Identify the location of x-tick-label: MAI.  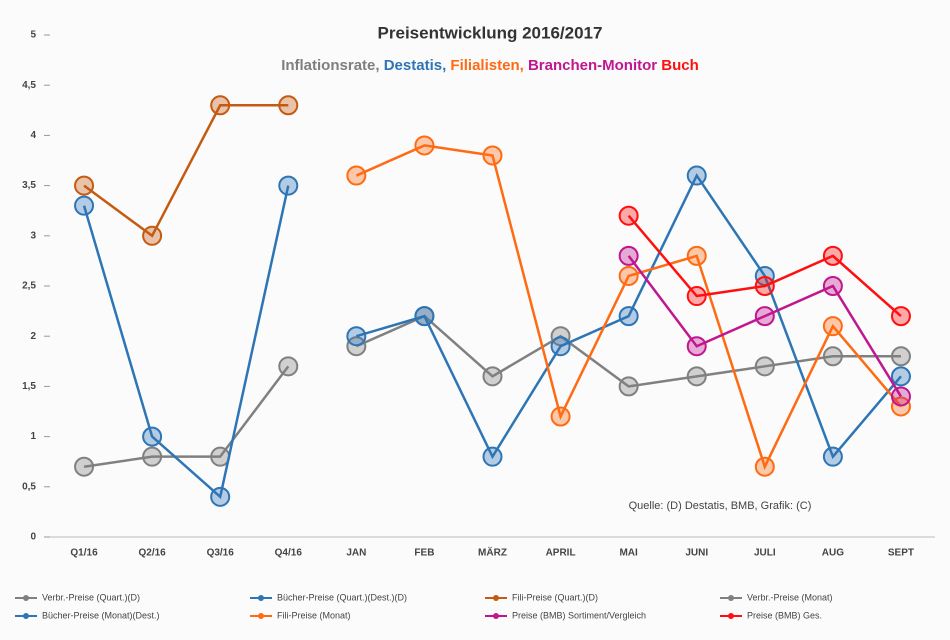
(628, 553).